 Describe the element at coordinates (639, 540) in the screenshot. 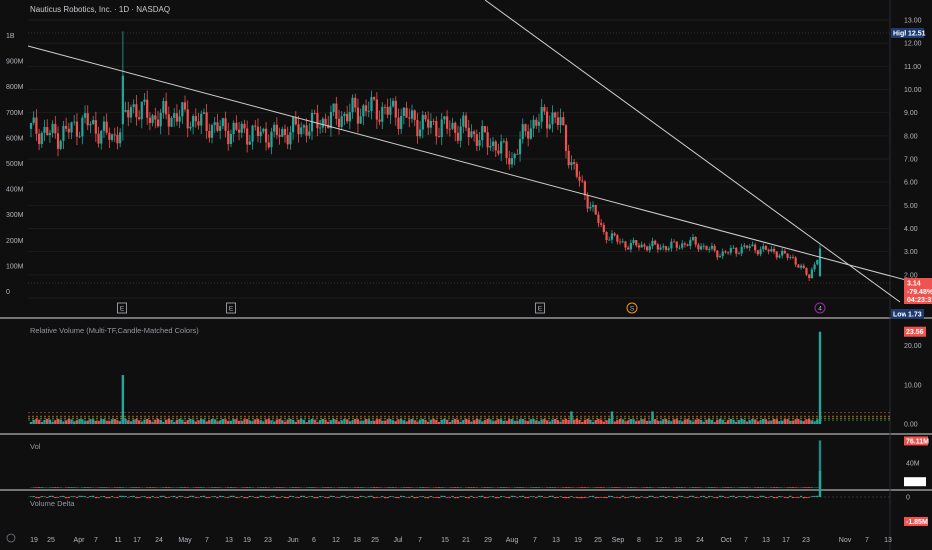

I see `time-tick-label: 8` at that location.